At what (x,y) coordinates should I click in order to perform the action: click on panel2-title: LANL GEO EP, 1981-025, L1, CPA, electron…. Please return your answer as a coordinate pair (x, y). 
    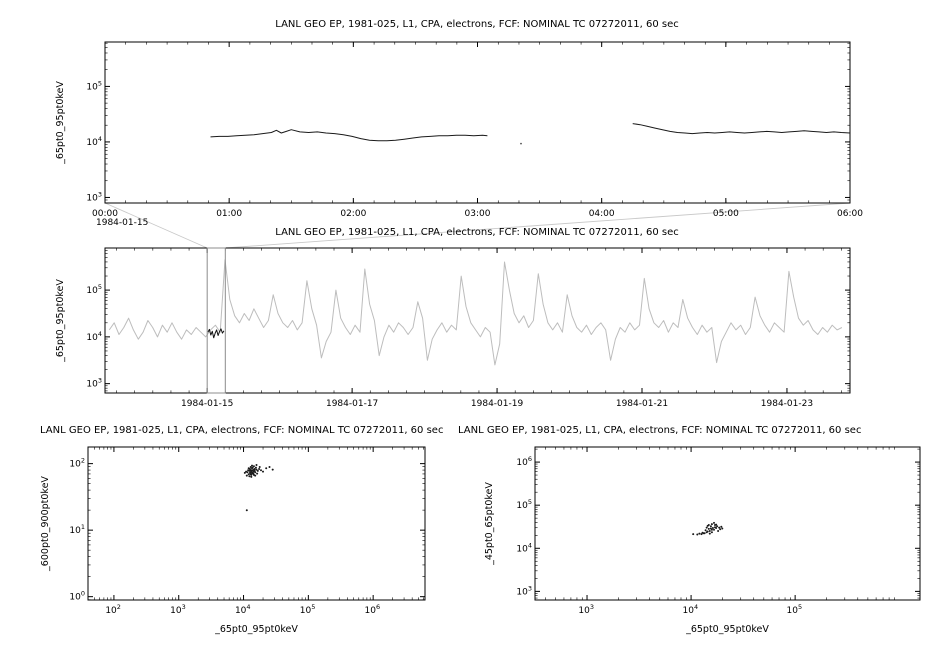
    Looking at the image, I should click on (477, 232).